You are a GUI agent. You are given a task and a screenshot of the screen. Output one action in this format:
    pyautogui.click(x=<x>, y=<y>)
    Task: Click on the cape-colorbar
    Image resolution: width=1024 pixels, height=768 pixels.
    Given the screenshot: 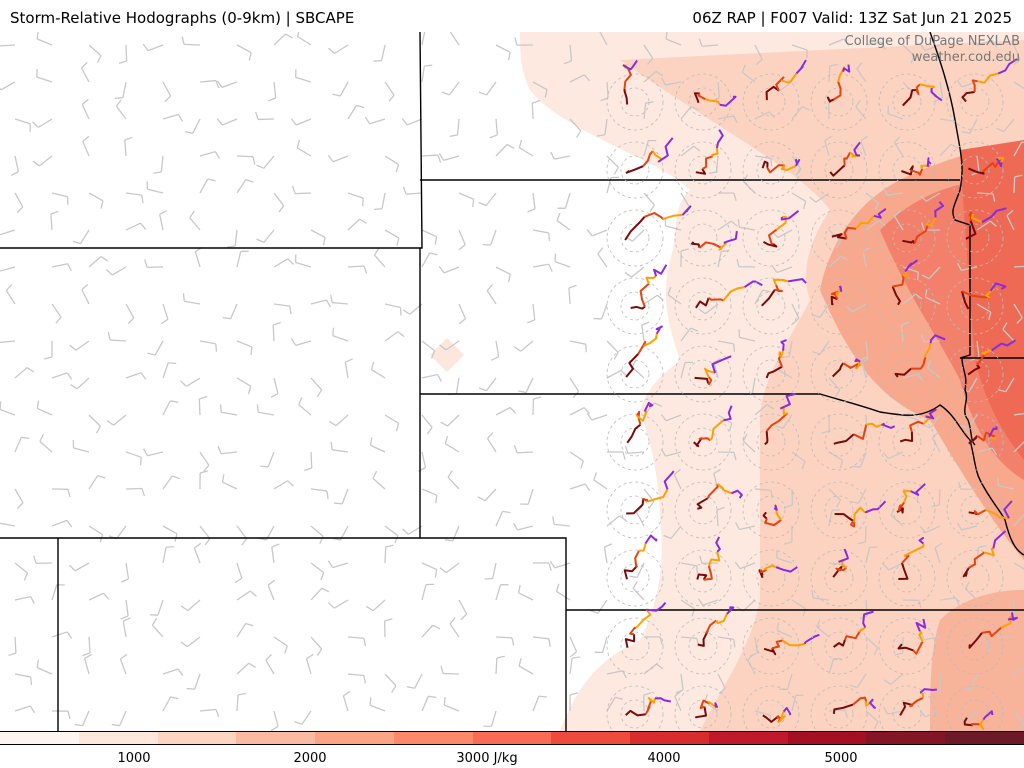 What is the action you would take?
    pyautogui.click(x=512, y=738)
    